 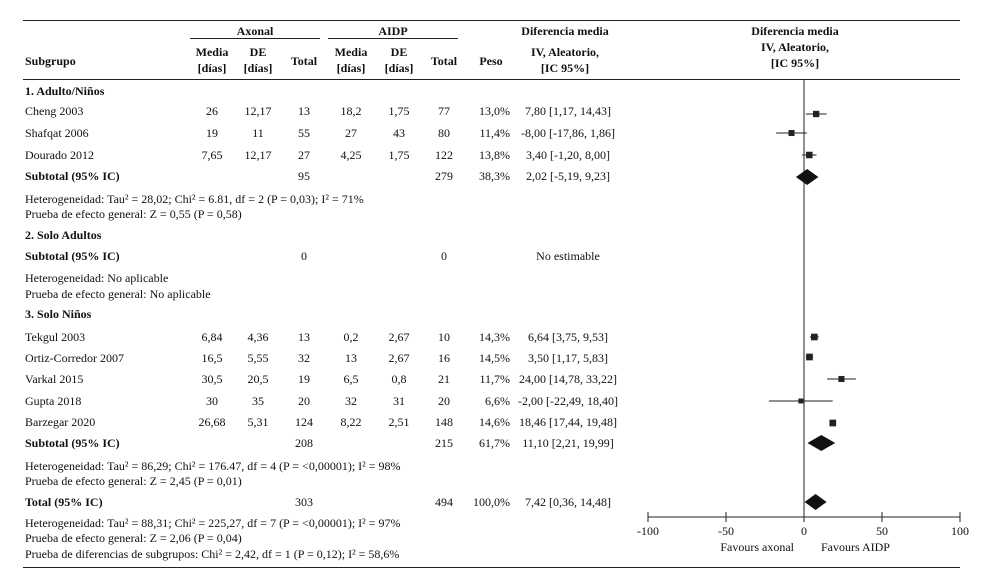 What do you see at coordinates (258, 337) in the screenshot?
I see `cell-sd1: 4,36` at bounding box center [258, 337].